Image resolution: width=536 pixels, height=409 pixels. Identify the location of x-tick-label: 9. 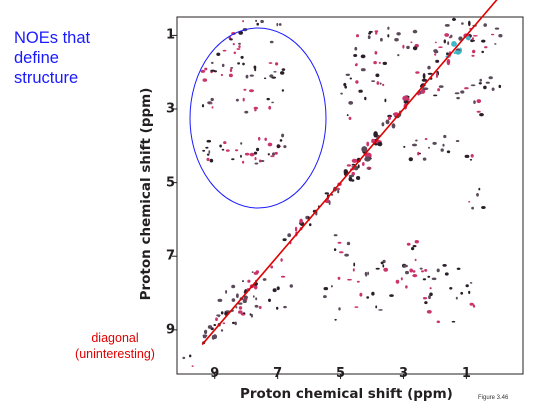
(215, 373).